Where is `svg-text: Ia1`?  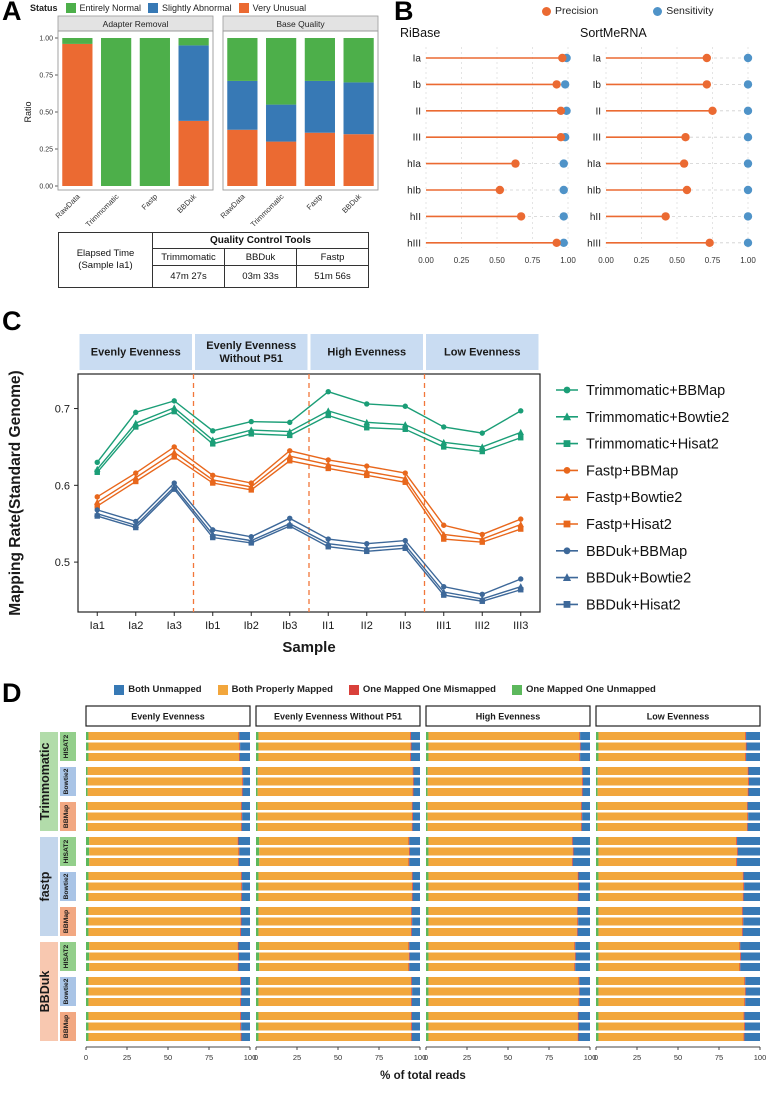 svg-text: Ia1 is located at coordinates (97, 626).